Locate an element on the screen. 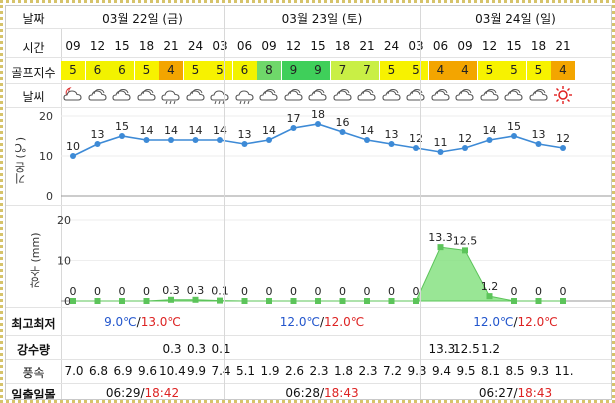  sun-row: 일출일몰 06:29/18:42 06:28/18:43 06:27/18:43 is located at coordinates (308, 391).